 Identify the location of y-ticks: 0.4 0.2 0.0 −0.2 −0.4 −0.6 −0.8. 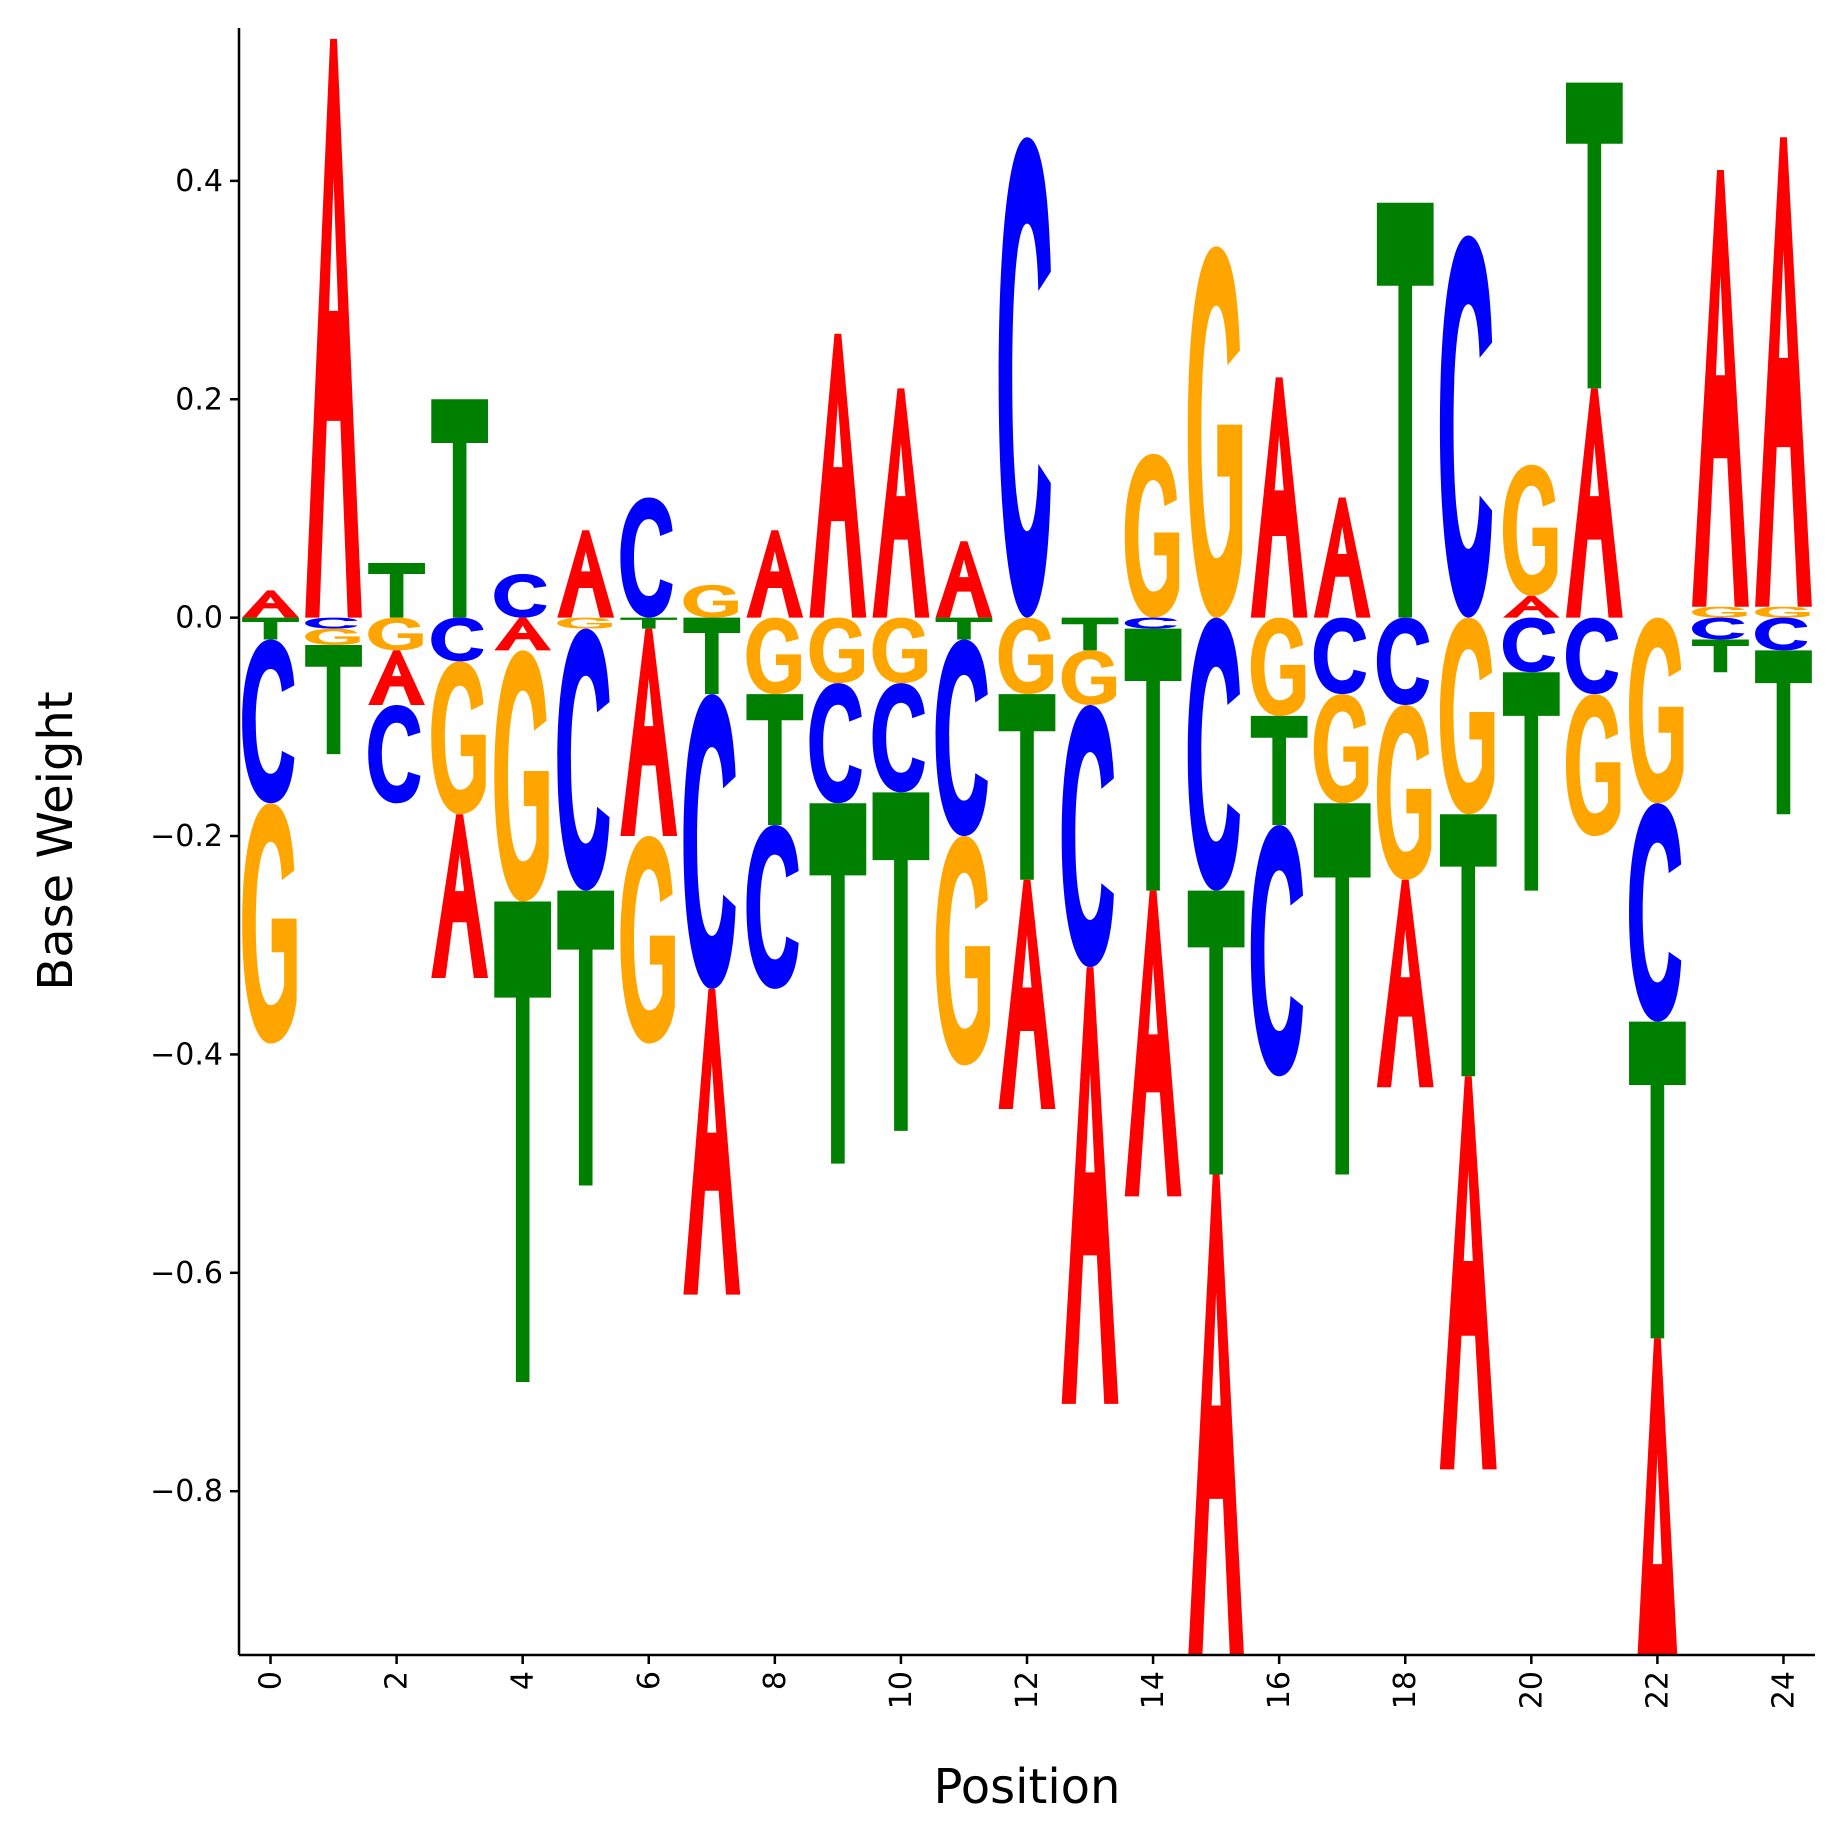
(194, 836).